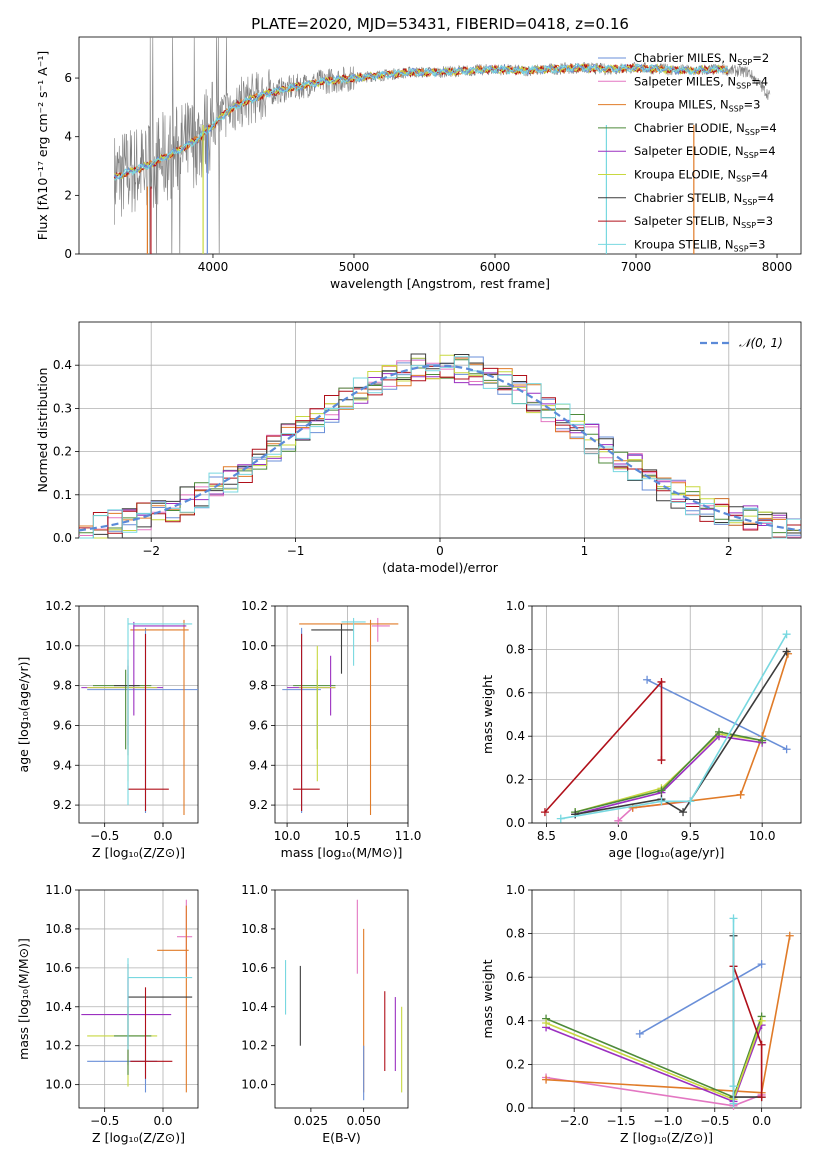  I want to click on x-axis-label: wavelength [Angstrom, rest frame], so click(440, 283).